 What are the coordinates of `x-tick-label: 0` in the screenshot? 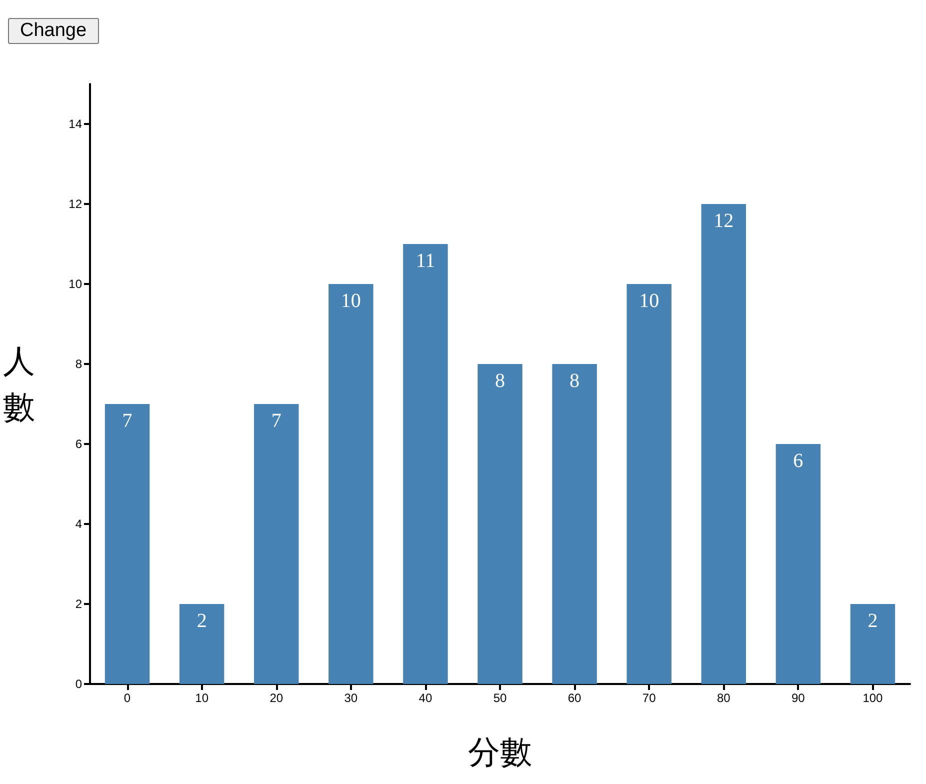 It's located at (127, 698).